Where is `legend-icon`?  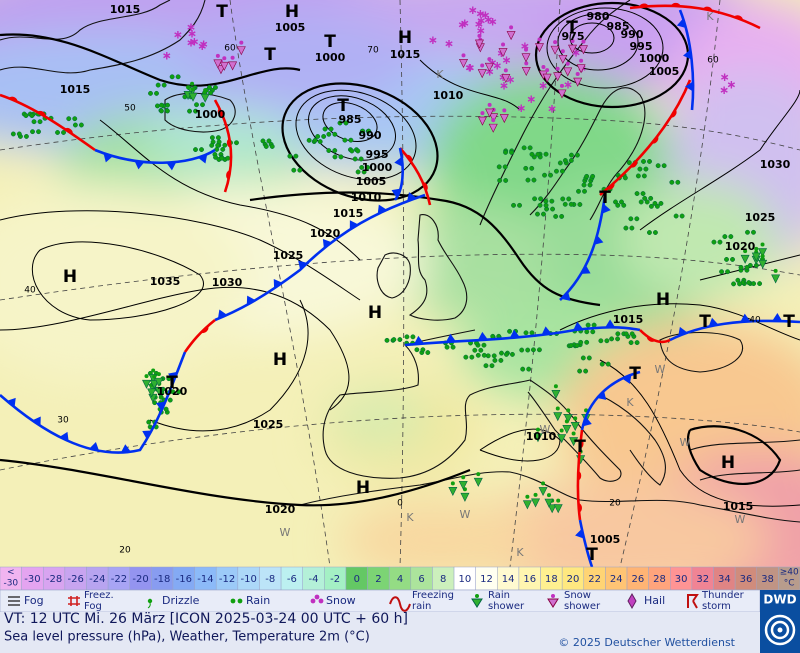 legend-icon is located at coordinates (477, 603).